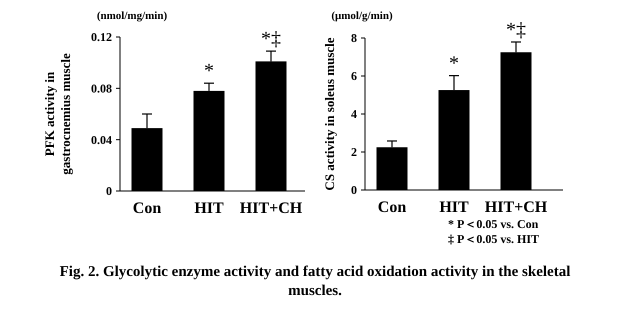 This screenshot has width=630, height=316. What do you see at coordinates (354, 38) in the screenshot?
I see `y-tick-label: 8` at bounding box center [354, 38].